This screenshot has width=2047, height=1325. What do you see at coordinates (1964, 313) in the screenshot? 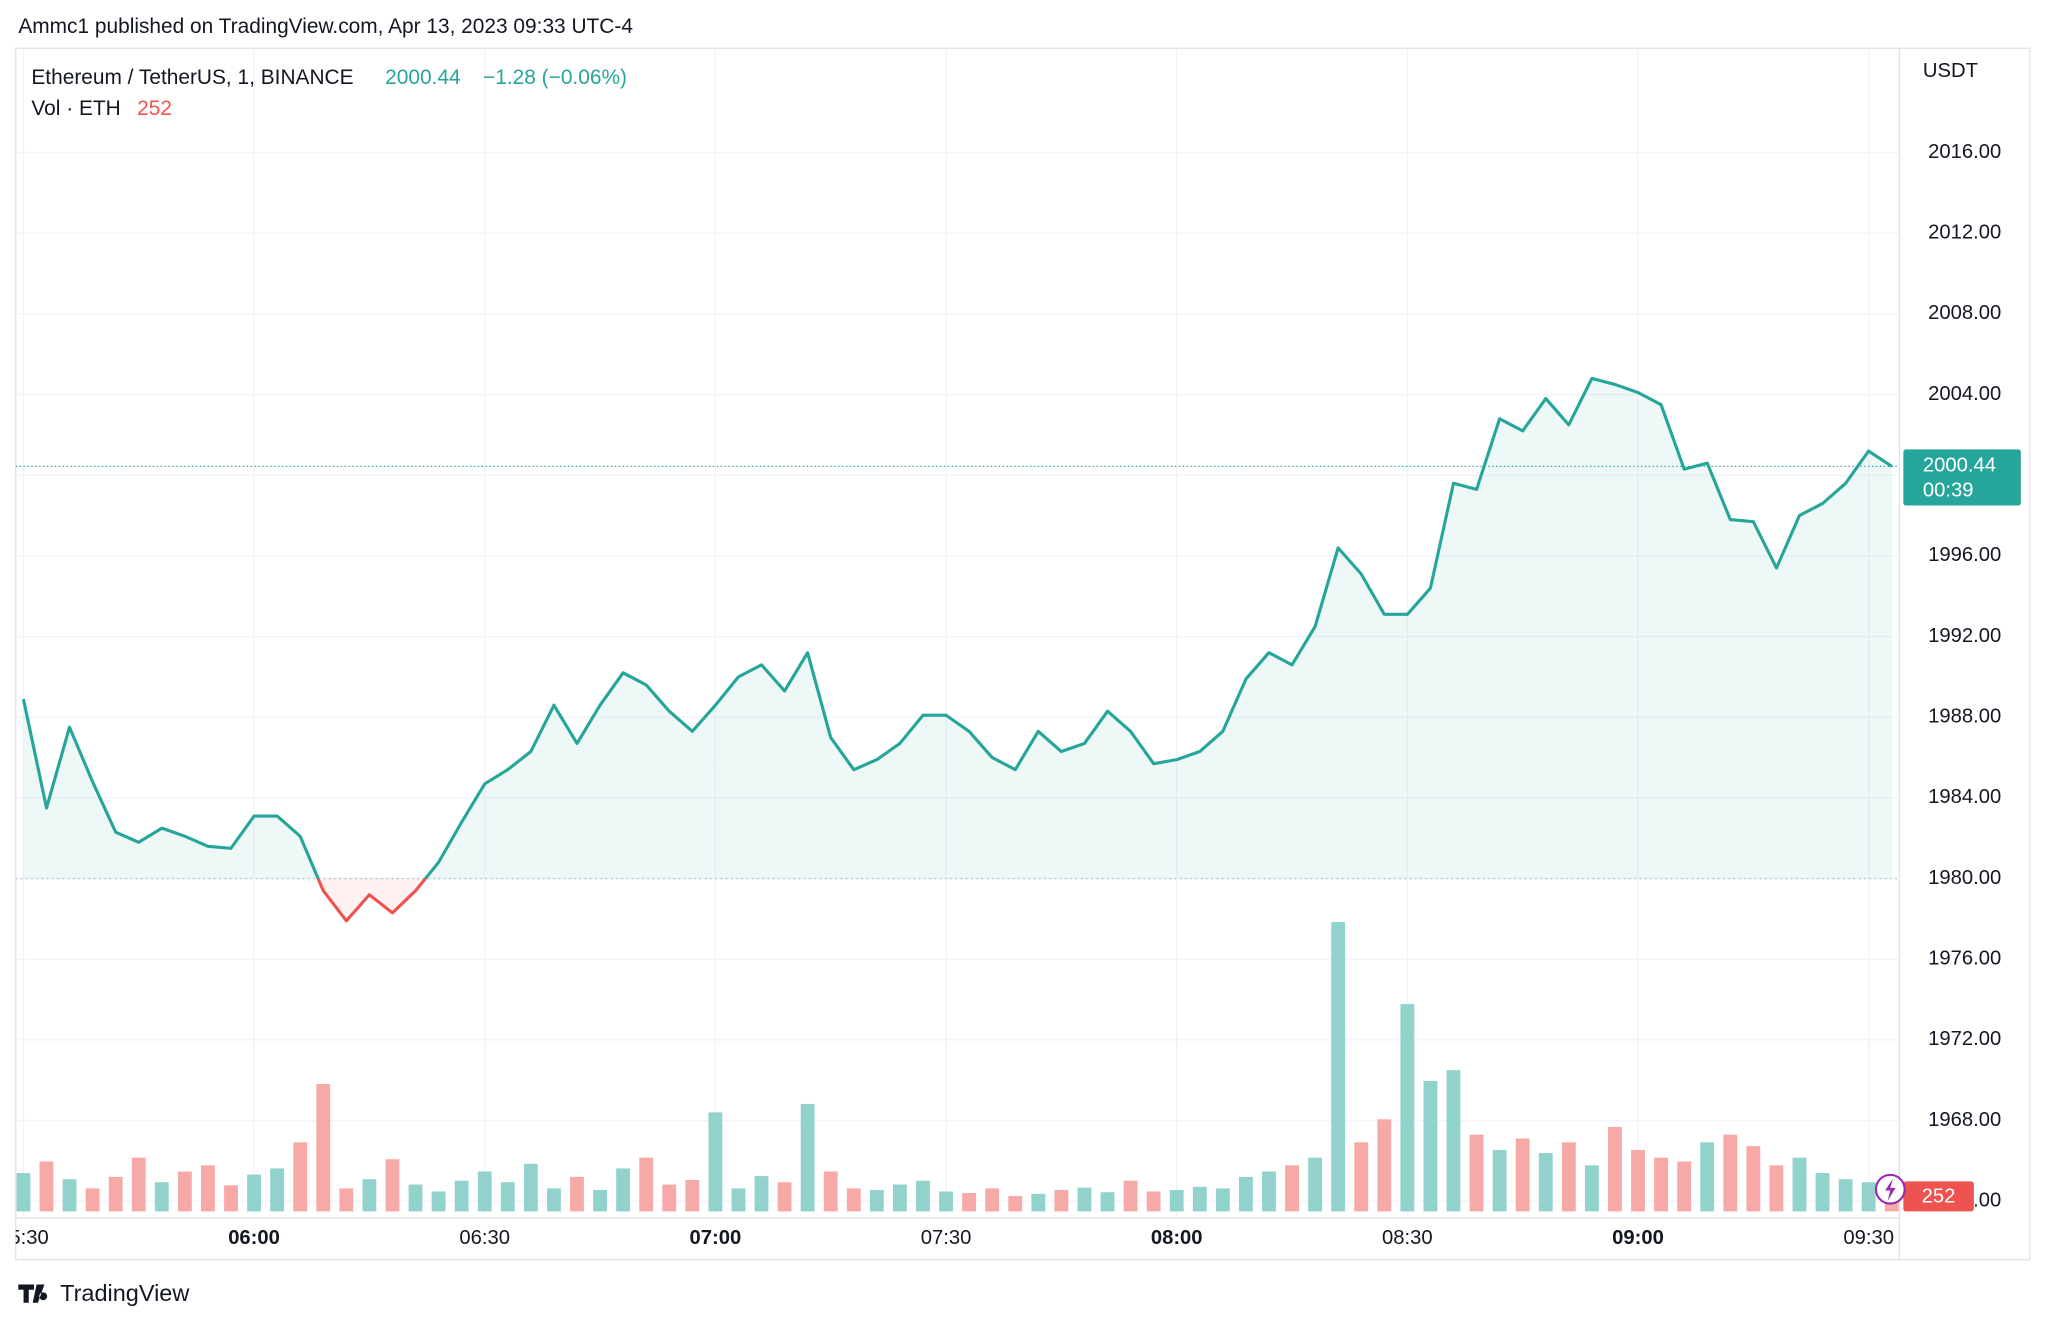
I see `y-tick-label: 2008.00` at bounding box center [1964, 313].